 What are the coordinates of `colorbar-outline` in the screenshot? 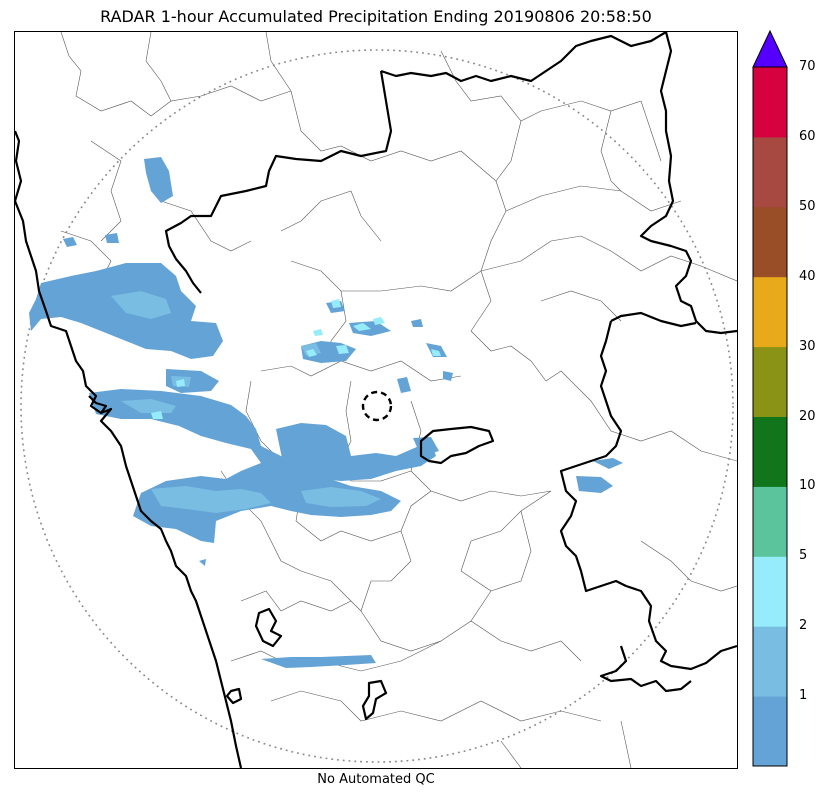 It's located at (770, 416).